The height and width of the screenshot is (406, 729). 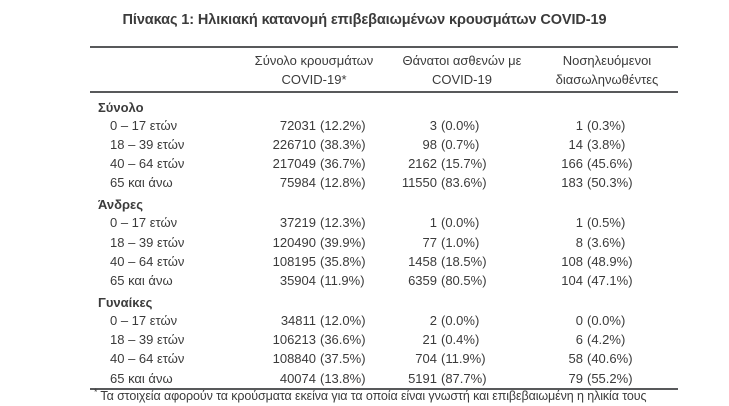 I want to click on intubated-cell: 58 (40.6%), so click(x=607, y=358).